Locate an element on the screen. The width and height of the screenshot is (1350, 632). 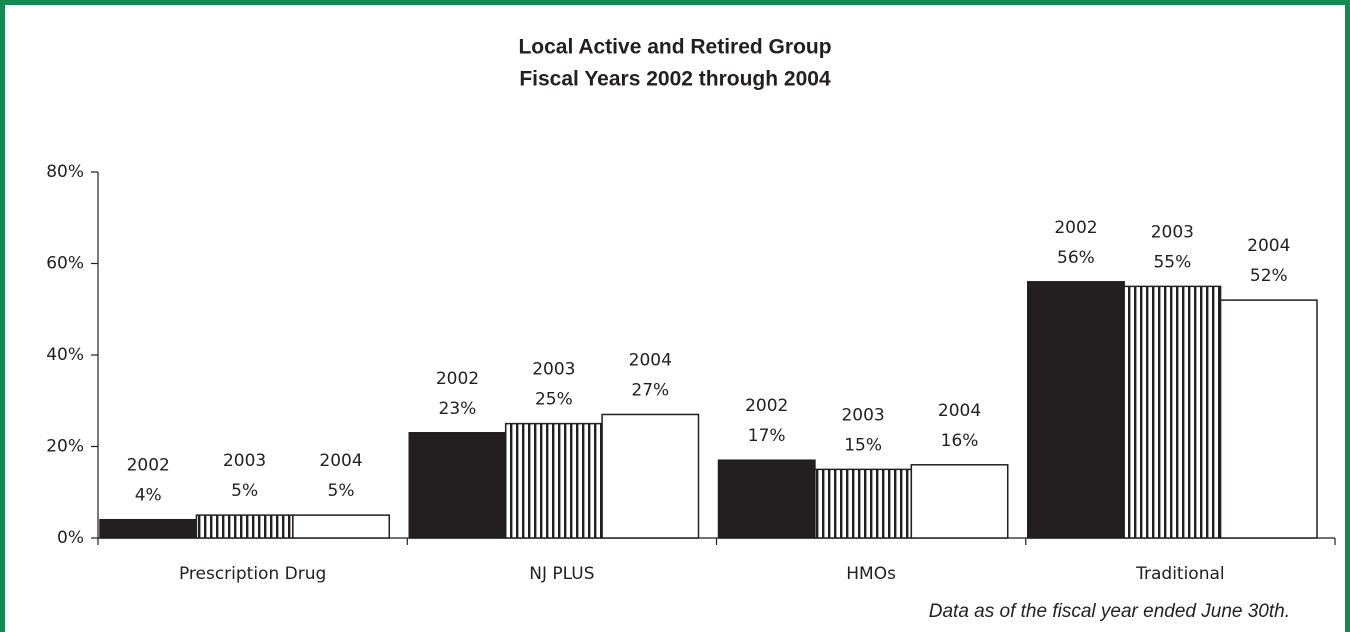
y-tick-label: 20% is located at coordinates (65, 447).